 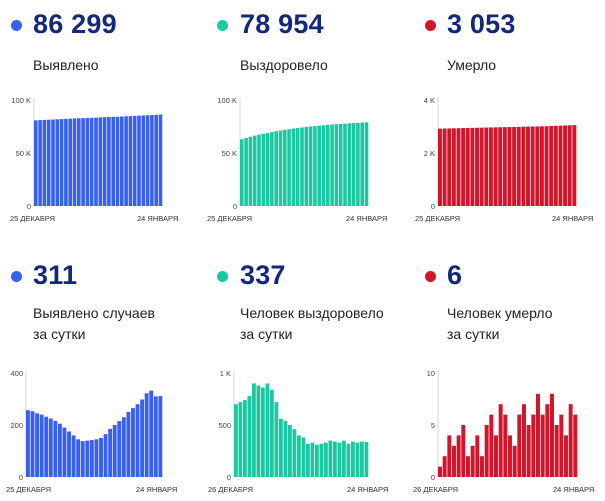 I want to click on dot-icon, so click(x=222, y=276).